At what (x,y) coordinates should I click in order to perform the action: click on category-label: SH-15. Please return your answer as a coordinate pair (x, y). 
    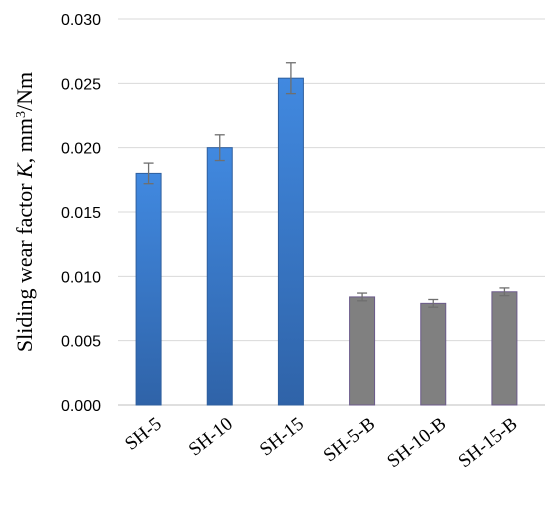
    Looking at the image, I should click on (282, 436).